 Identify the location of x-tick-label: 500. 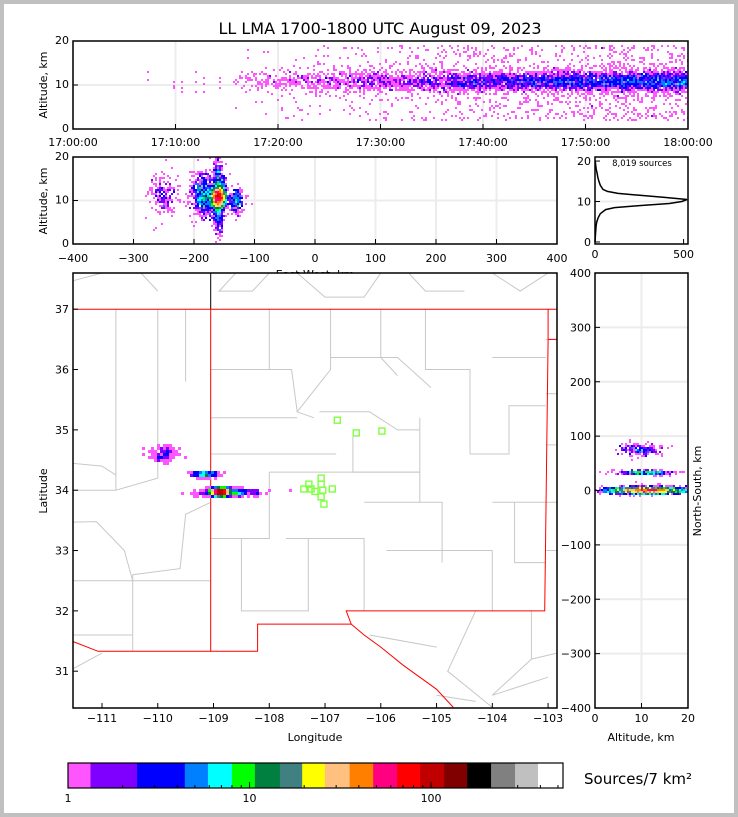
(683, 254).